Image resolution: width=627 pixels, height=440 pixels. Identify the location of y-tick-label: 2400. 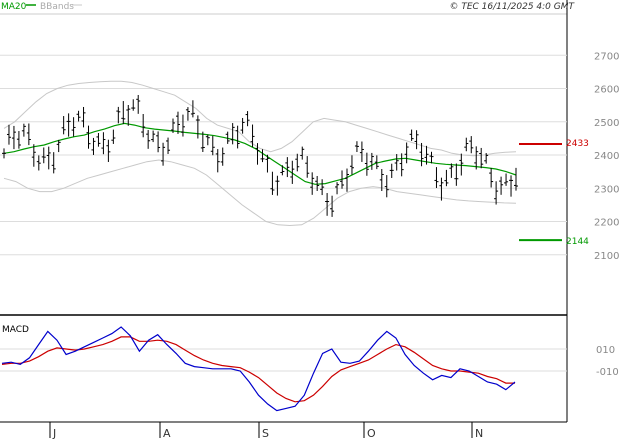
(606, 156).